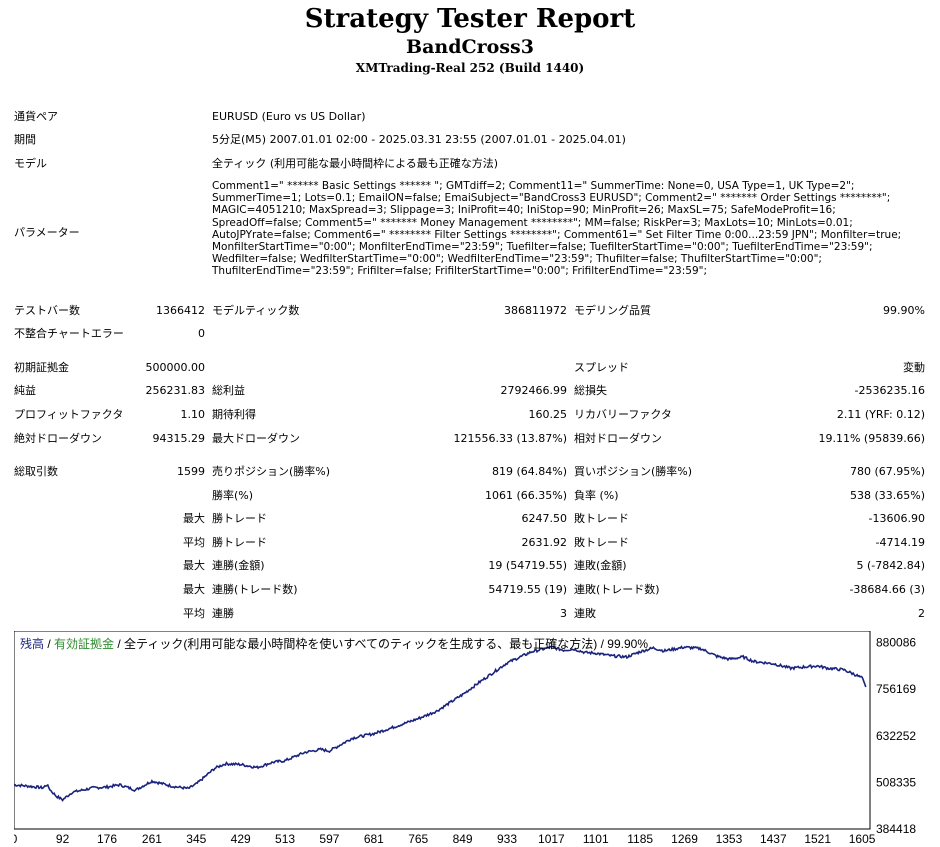 The height and width of the screenshot is (847, 940). Describe the element at coordinates (32, 643) in the screenshot. I see `legend-balance: 残高` at that location.